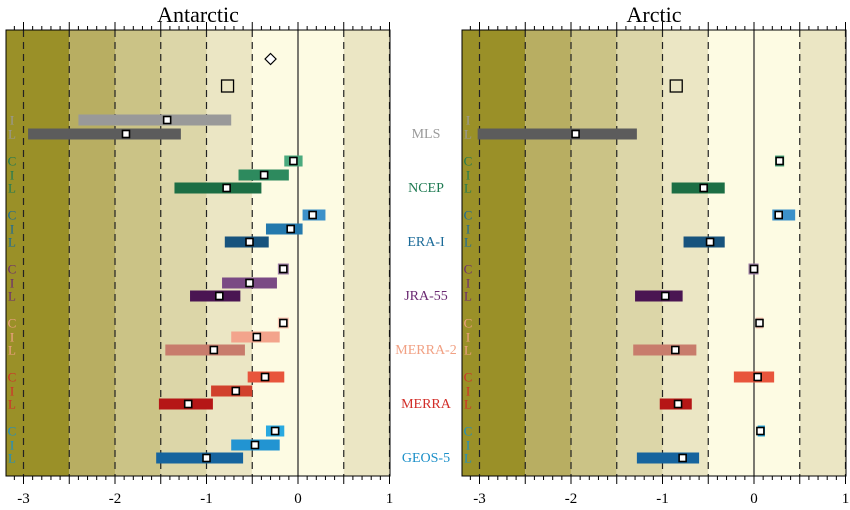  I want to click on tick-label: 0, so click(754, 499).